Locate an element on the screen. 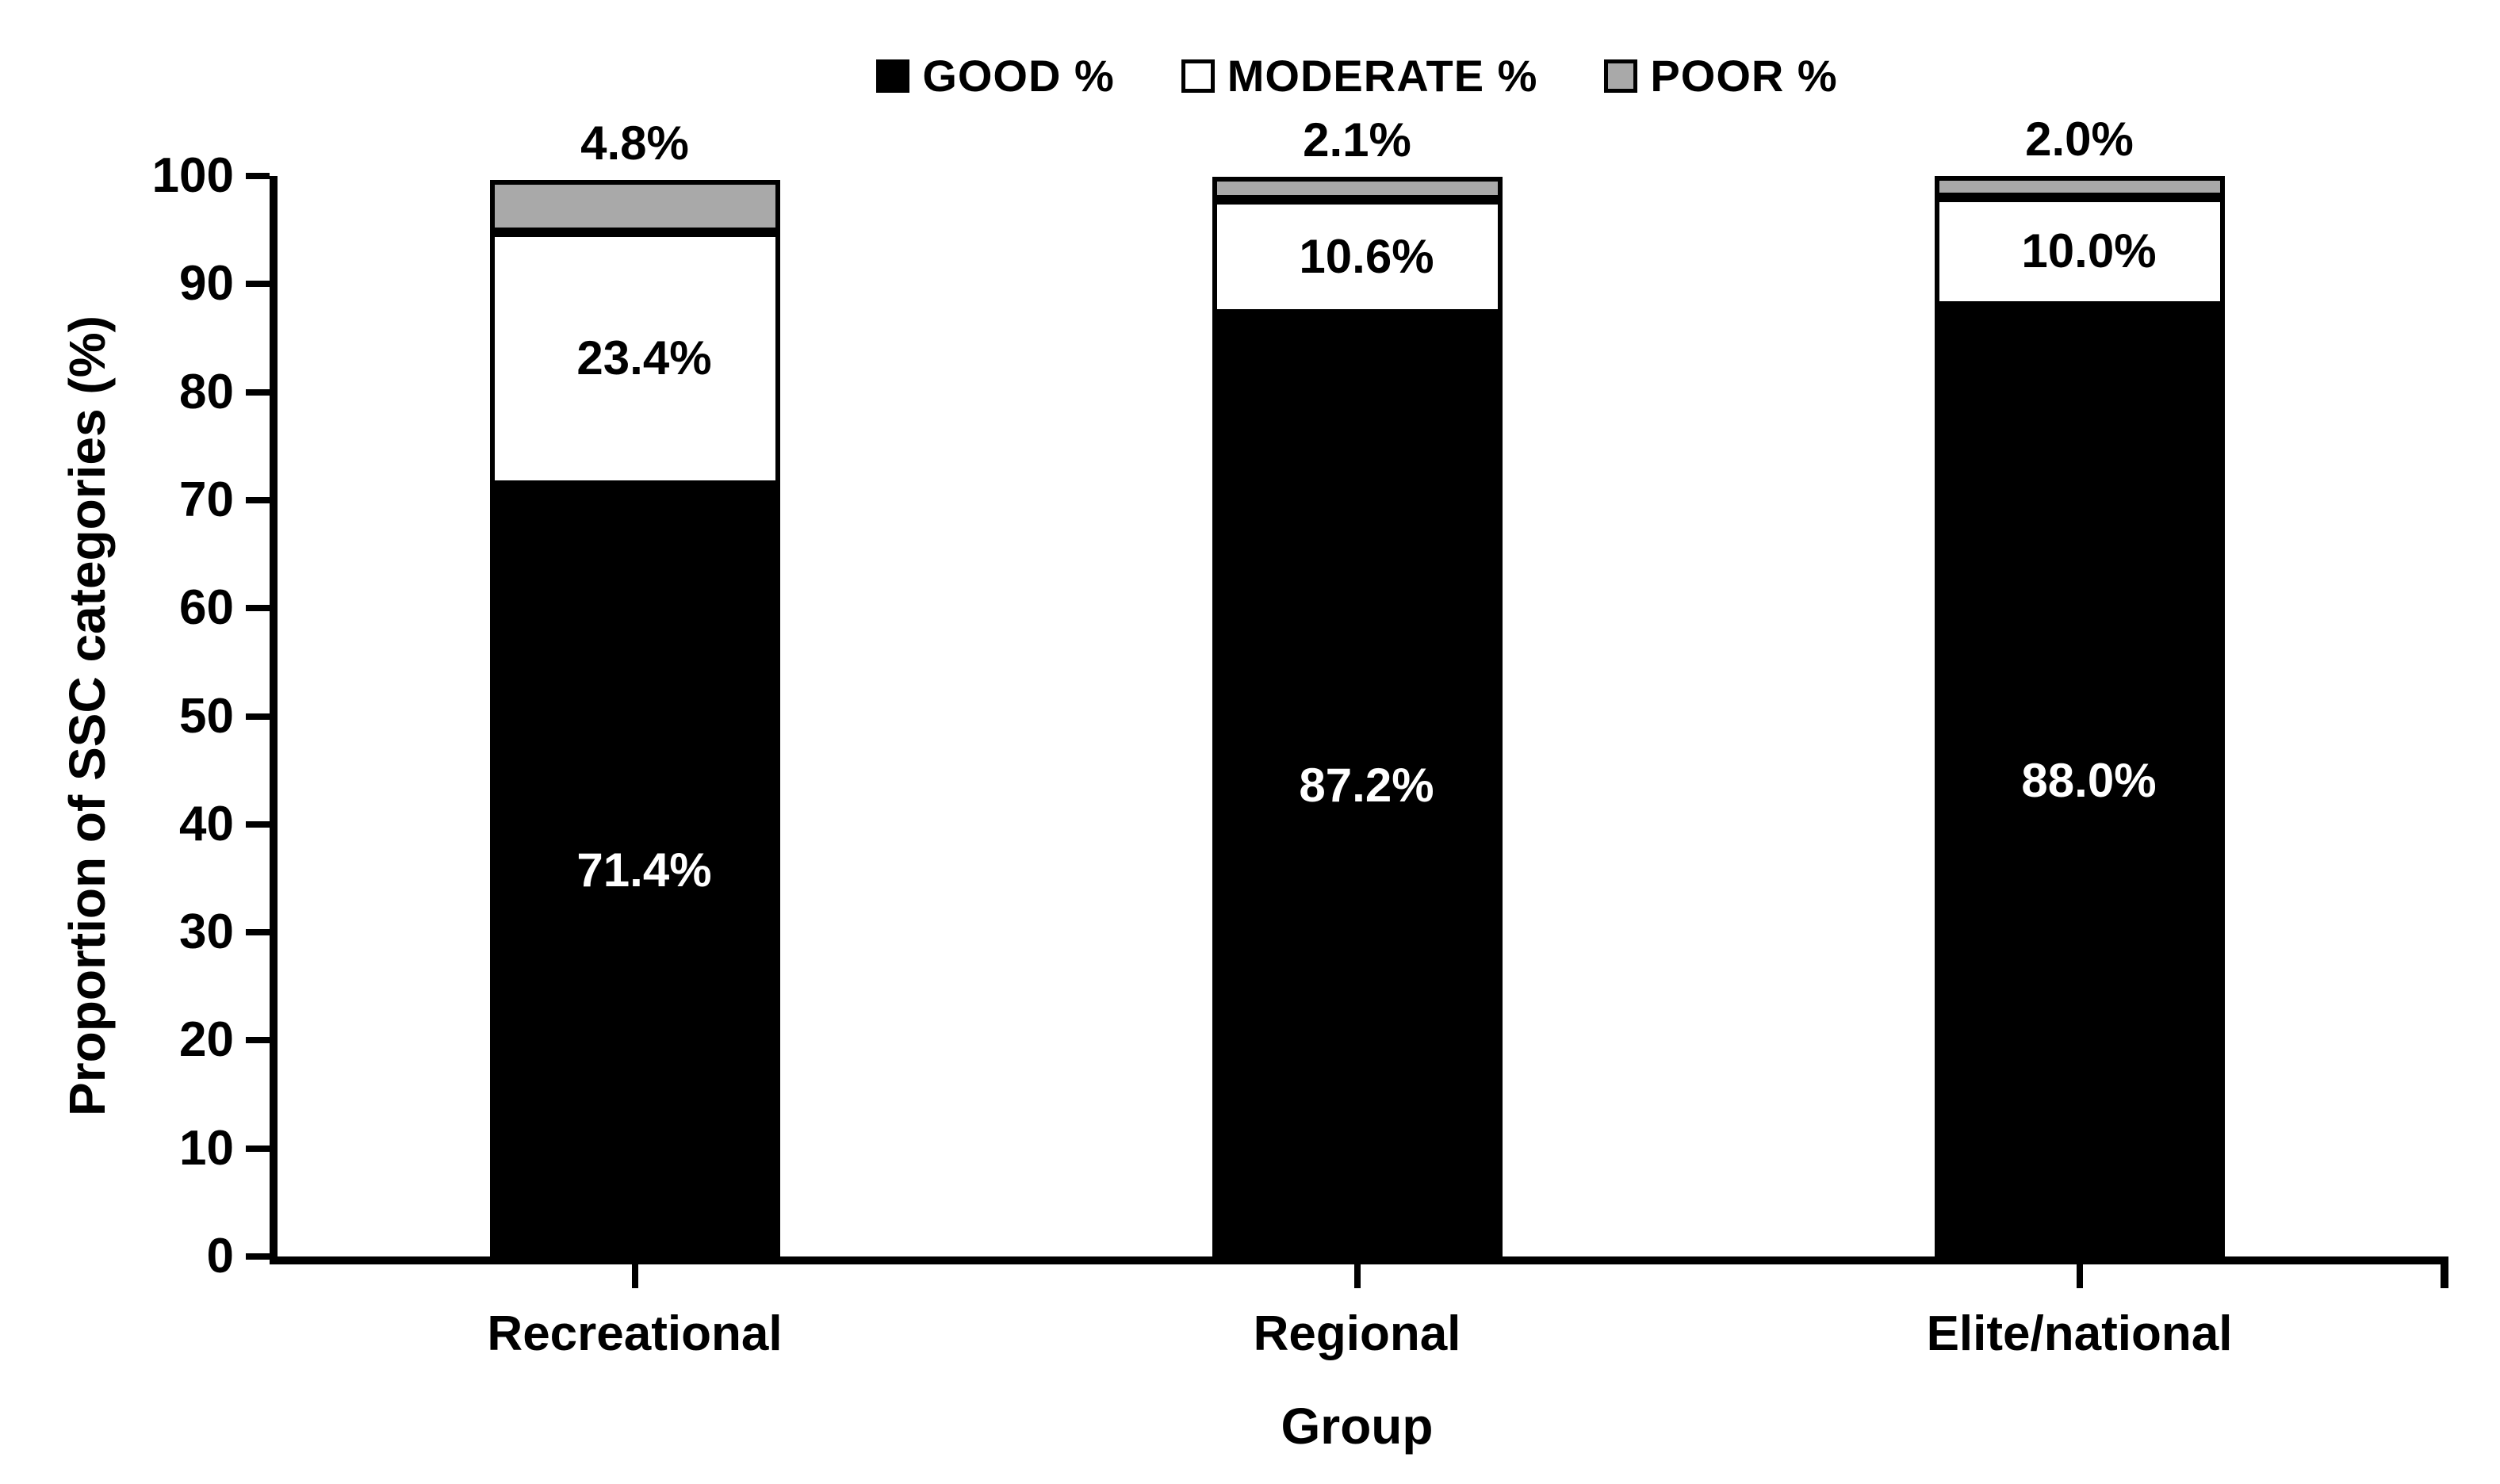 This screenshot has height=1484, width=2500. data-label-poor: 2.0% is located at coordinates (2080, 139).